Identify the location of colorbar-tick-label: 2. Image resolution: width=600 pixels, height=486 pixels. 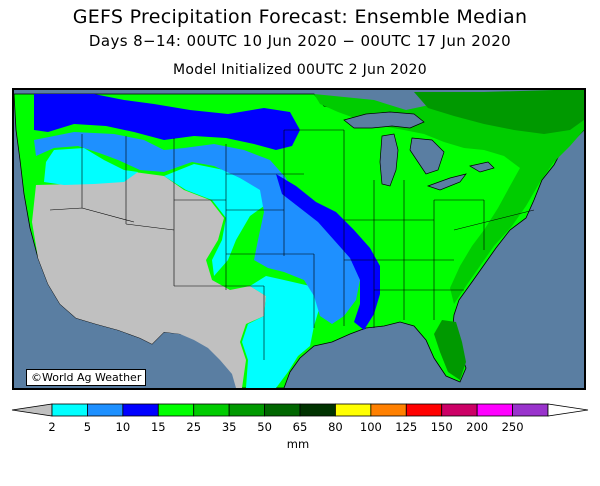
(51, 427).